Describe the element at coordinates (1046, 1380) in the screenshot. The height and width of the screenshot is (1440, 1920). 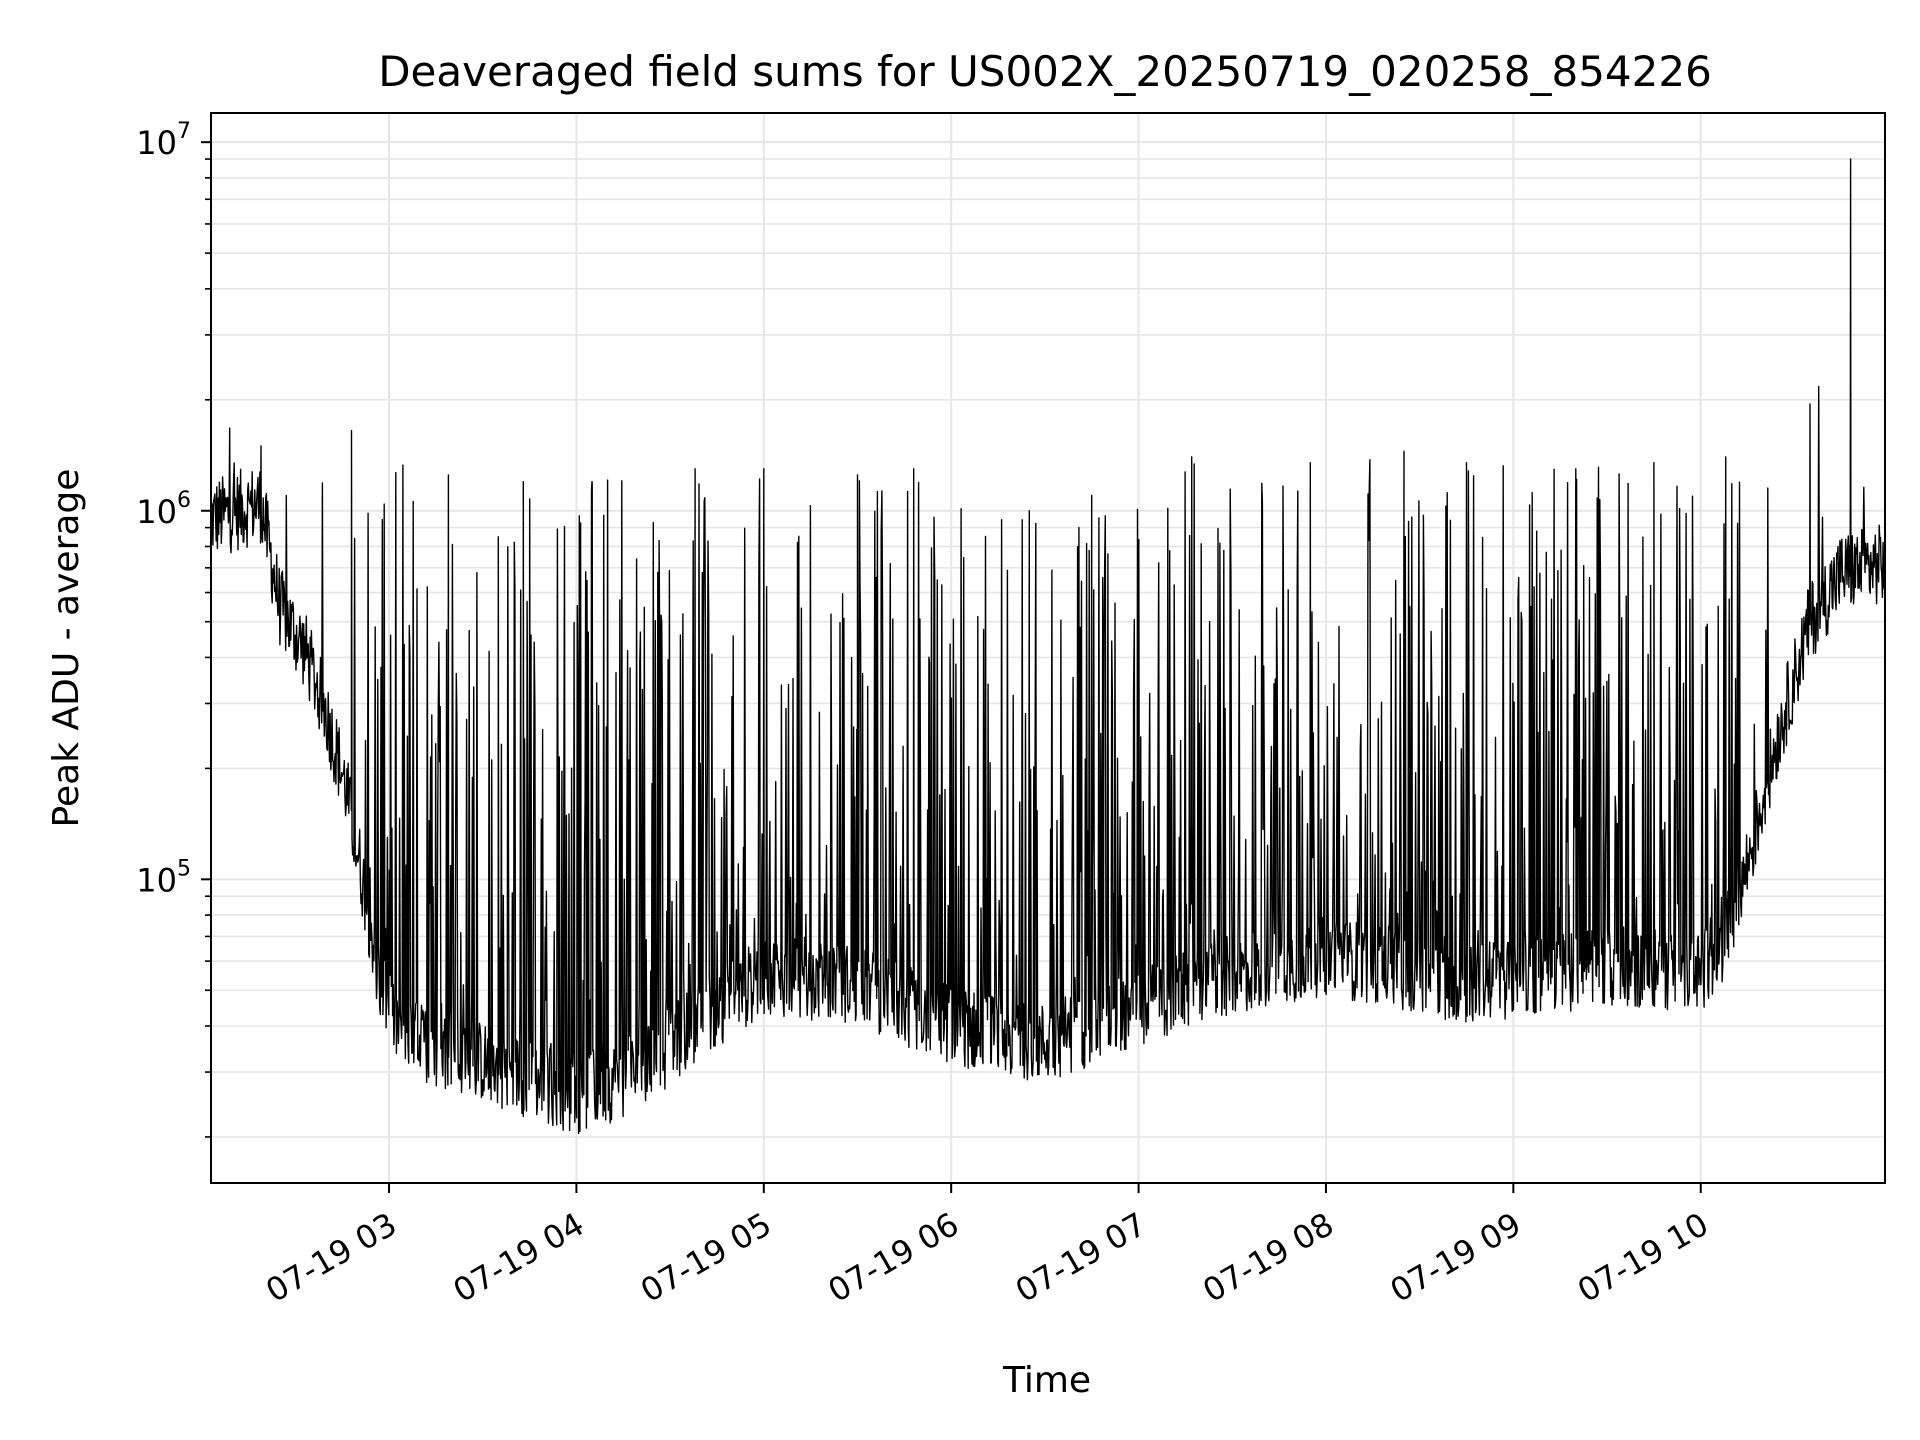
I see `x-axis-label: Time` at that location.